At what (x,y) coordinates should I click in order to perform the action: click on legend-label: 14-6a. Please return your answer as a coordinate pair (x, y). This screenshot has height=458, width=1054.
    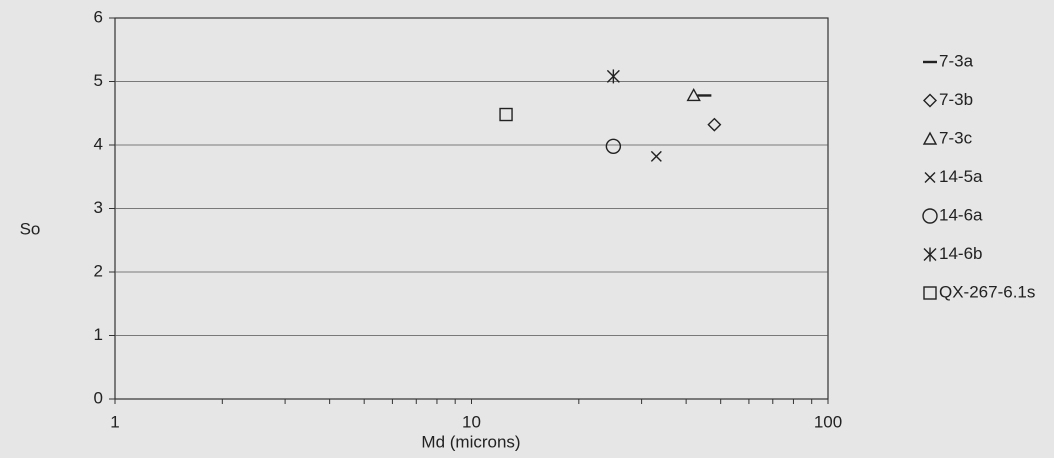
    Looking at the image, I should click on (961, 214).